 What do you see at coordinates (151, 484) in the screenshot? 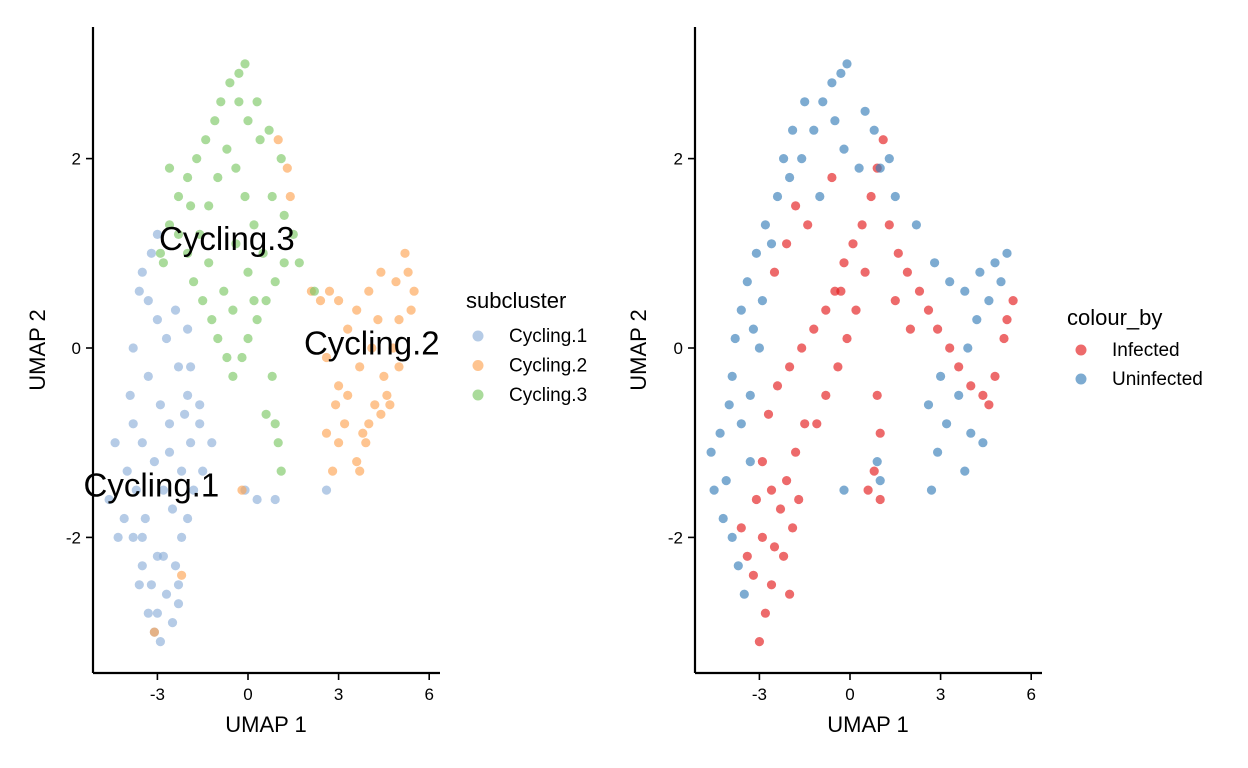
I see `cluster-label: Cycling.1` at bounding box center [151, 484].